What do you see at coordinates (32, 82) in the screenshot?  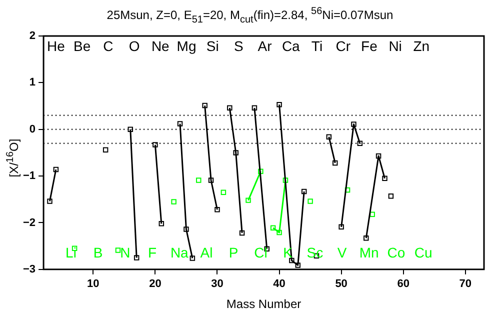 I see `y-tick-label: 1` at bounding box center [32, 82].